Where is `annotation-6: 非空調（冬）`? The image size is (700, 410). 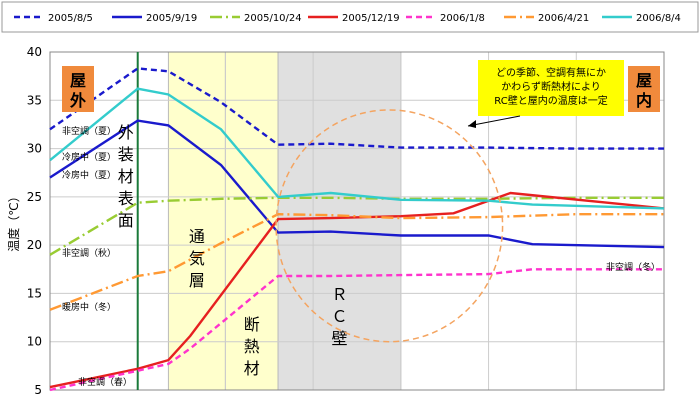
annotation-6: 非空調（冬） is located at coordinates (633, 267).